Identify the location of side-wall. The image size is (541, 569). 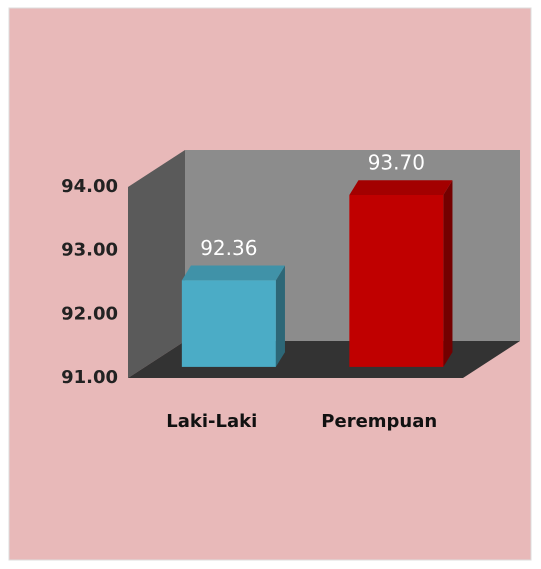
(156, 264).